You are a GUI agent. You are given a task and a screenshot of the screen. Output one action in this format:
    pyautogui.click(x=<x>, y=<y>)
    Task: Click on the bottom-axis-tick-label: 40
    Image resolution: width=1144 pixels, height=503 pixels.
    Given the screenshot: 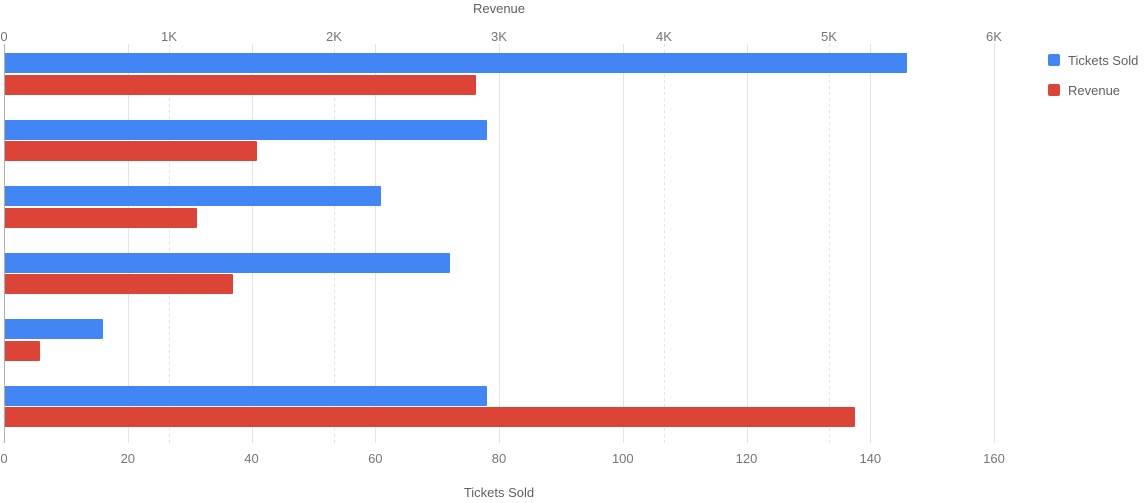 What is the action you would take?
    pyautogui.click(x=251, y=458)
    